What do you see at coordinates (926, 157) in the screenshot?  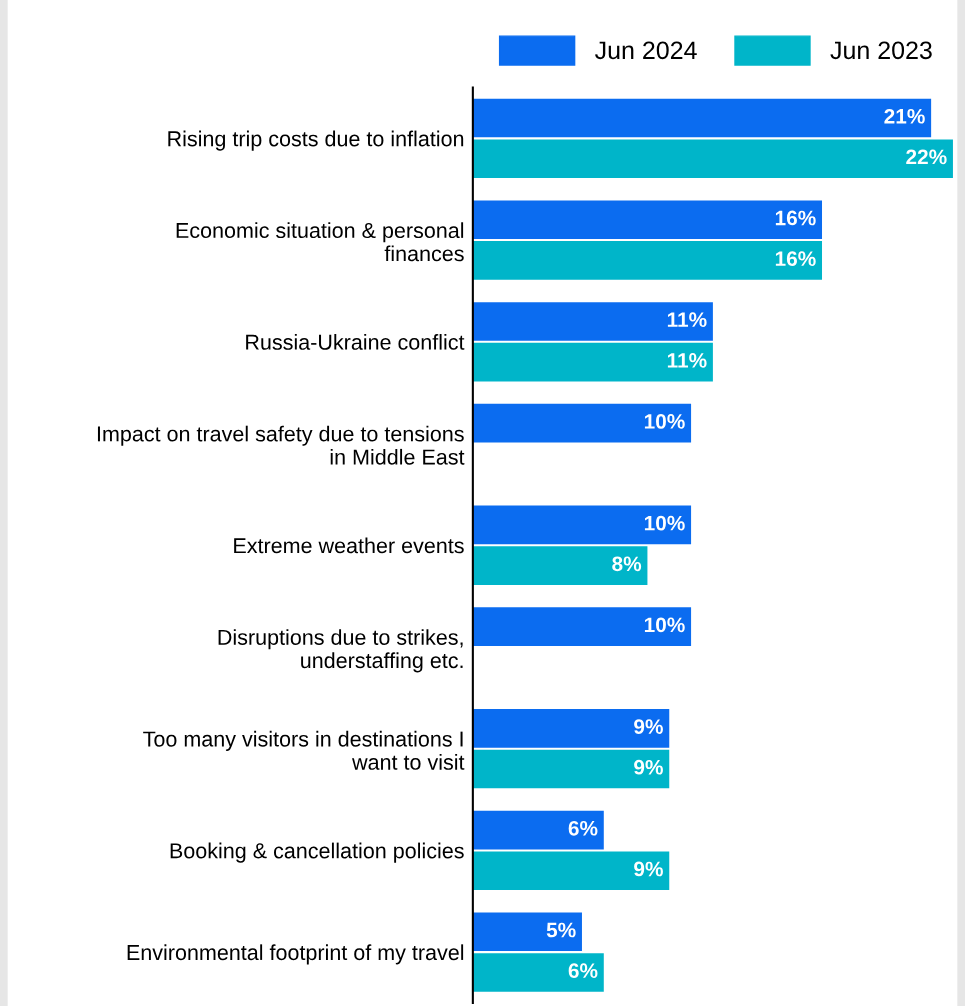 I see `data-label: 22%` at bounding box center [926, 157].